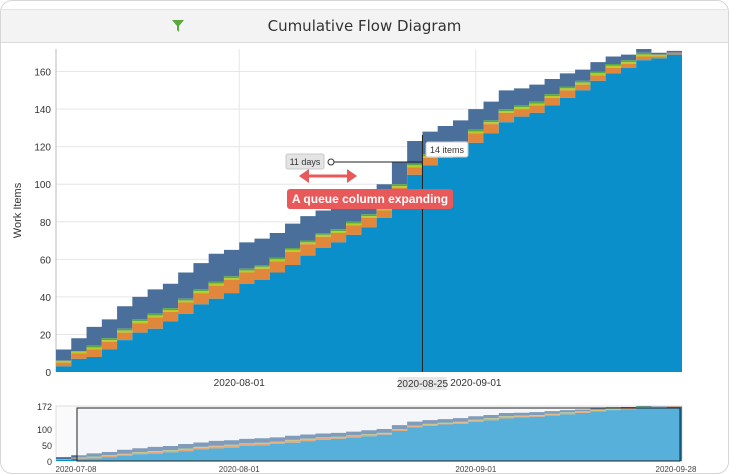 This screenshot has height=474, width=729. What do you see at coordinates (304, 176) in the screenshot?
I see `expansion-arrow-head-left` at bounding box center [304, 176].